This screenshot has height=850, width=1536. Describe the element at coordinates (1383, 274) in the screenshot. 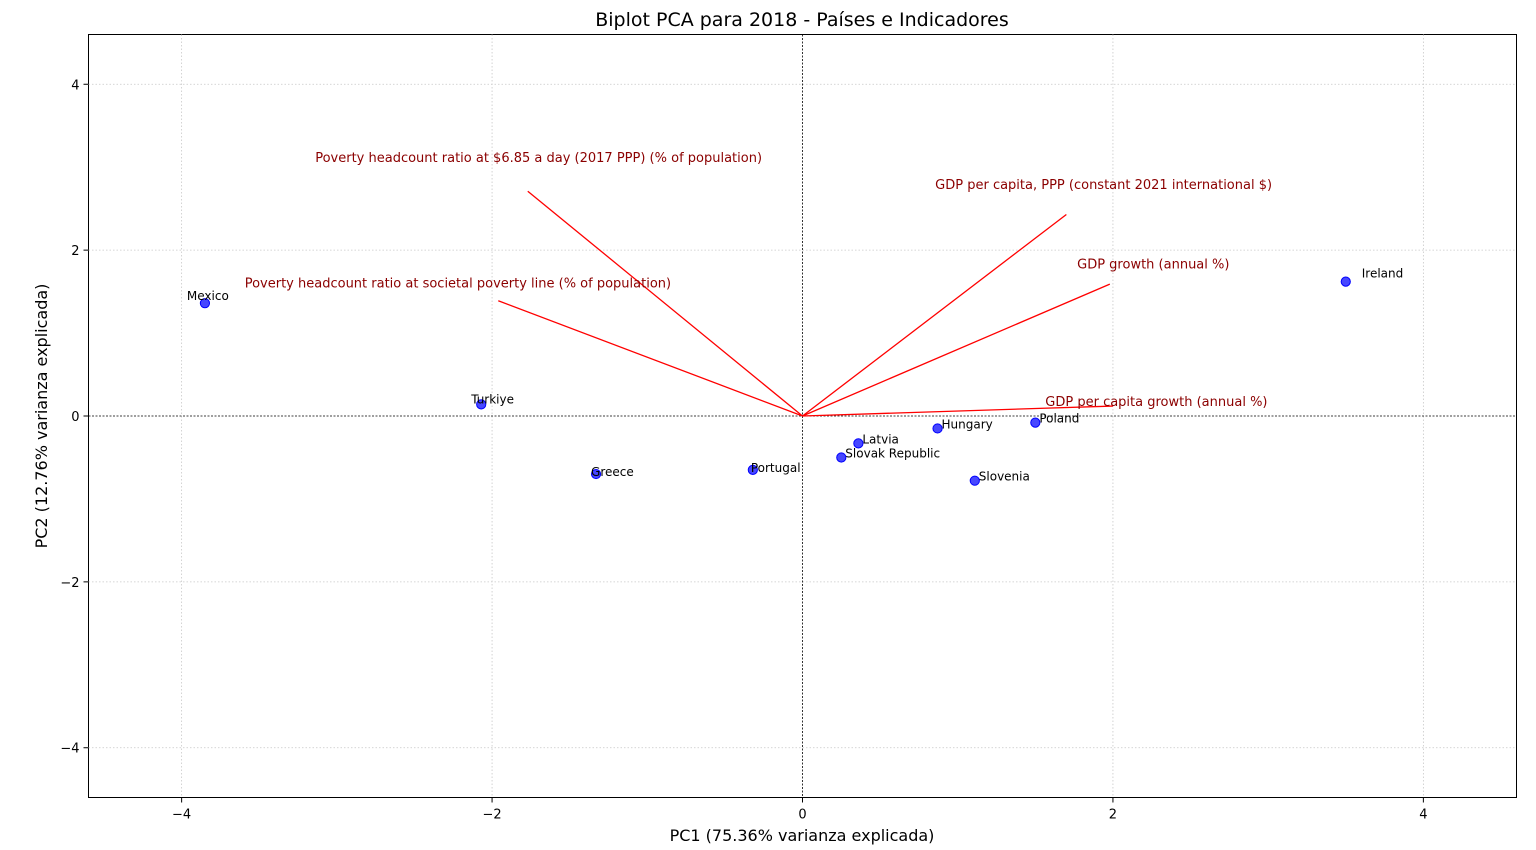

I see `country-label: Ireland` at that location.